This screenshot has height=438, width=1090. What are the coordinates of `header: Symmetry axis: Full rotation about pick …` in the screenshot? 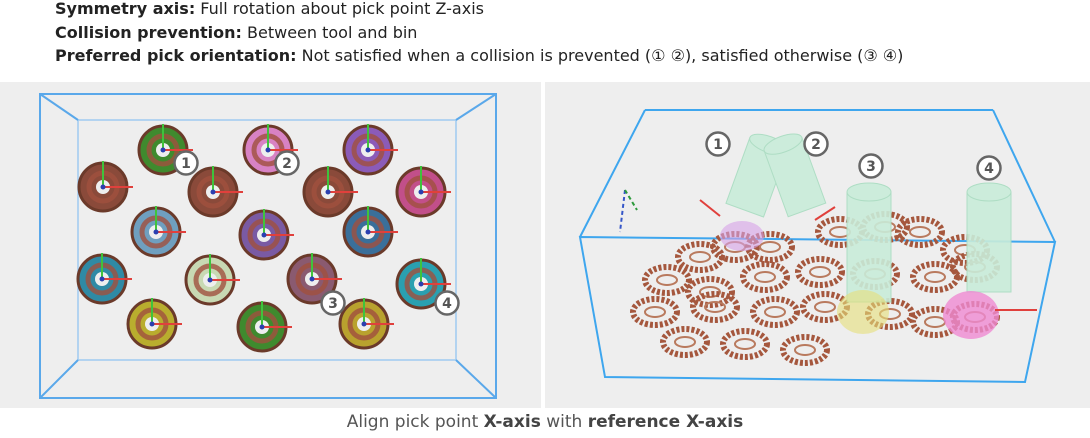 It's located at (479, 34).